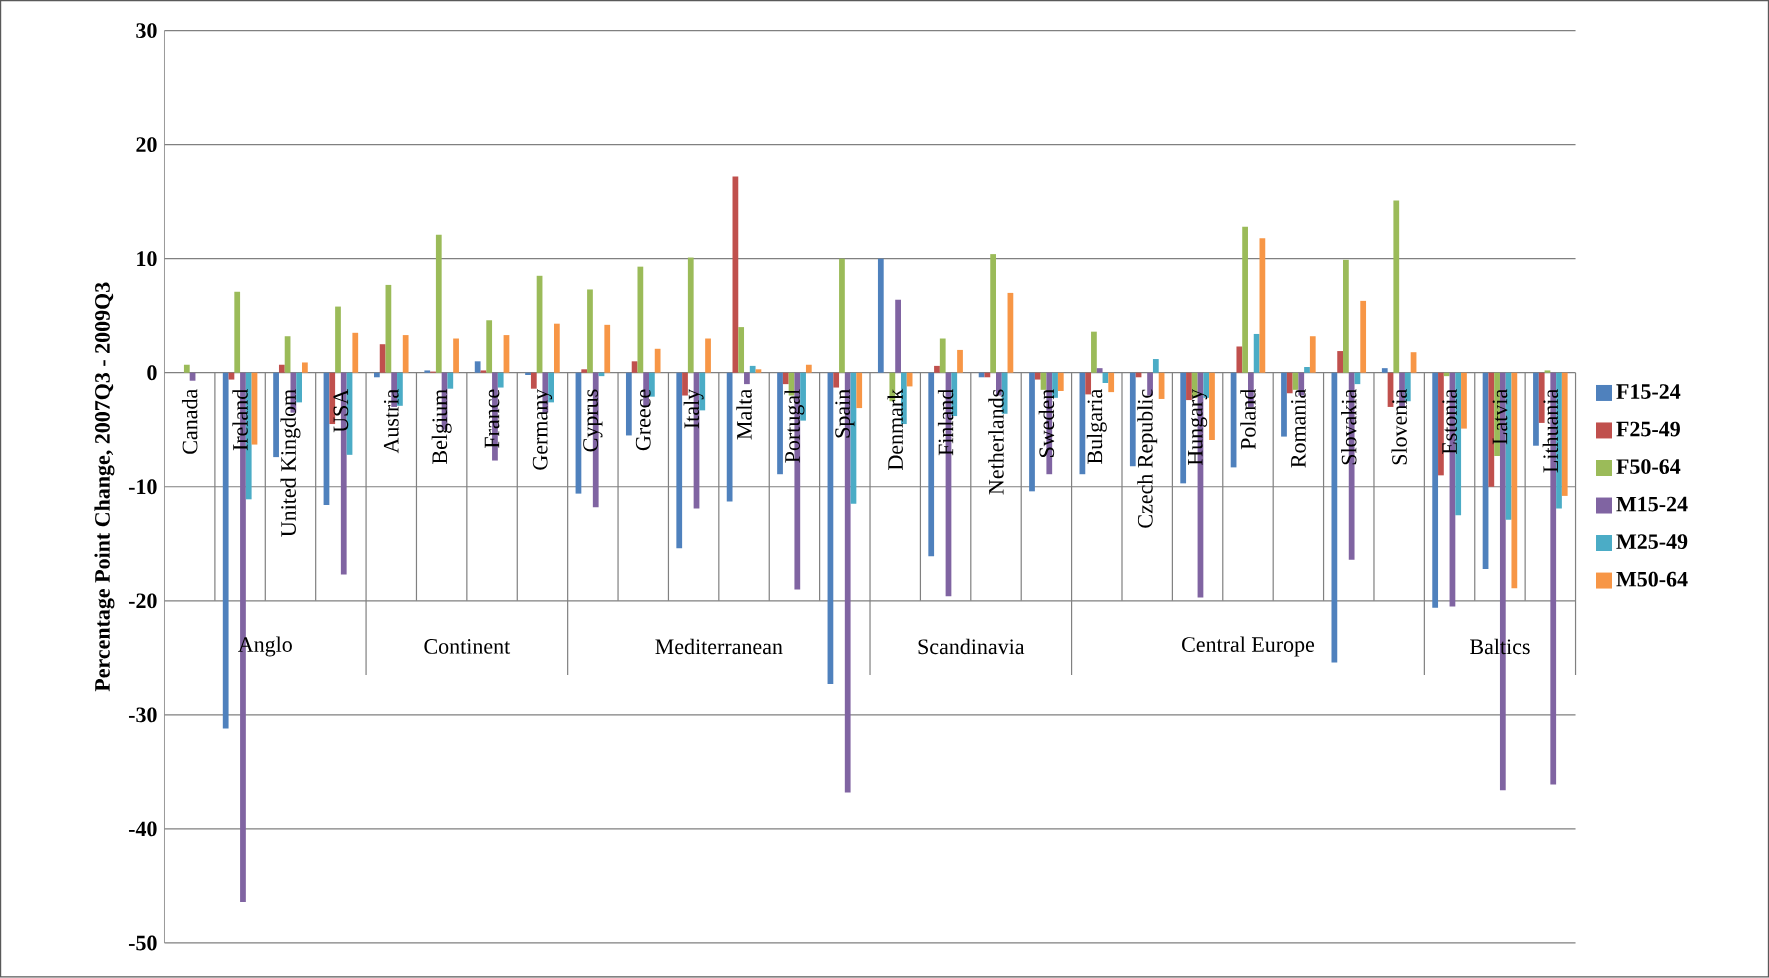  I want to click on x-tick-label: United Kingdom, so click(290, 463).